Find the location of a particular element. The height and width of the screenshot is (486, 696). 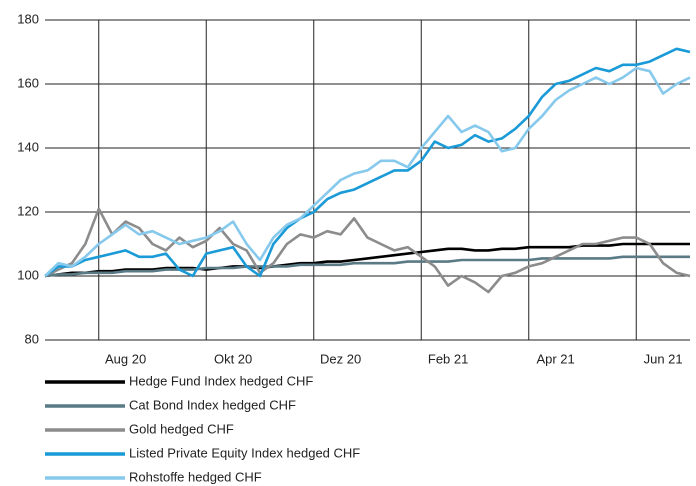

x-tick-label: Dez 20 is located at coordinates (340, 358).